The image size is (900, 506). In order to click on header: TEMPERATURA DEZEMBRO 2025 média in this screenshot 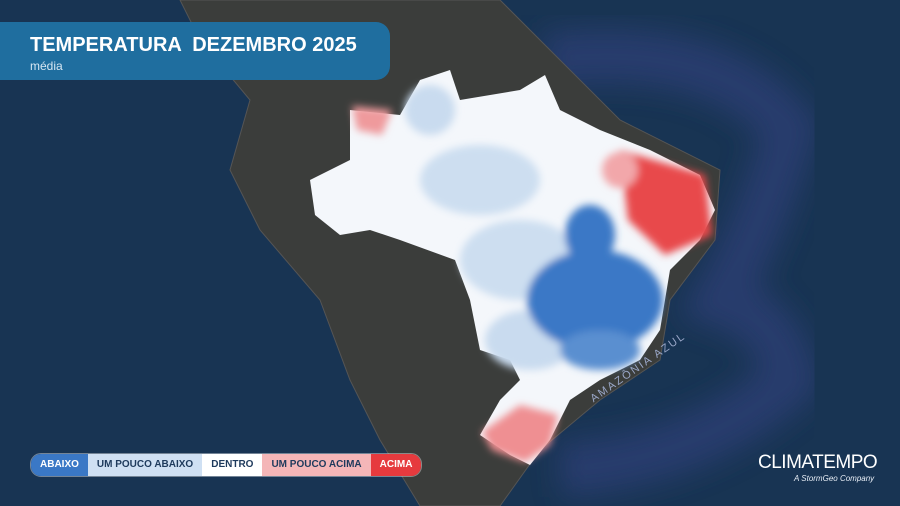, I will do `click(195, 51)`.